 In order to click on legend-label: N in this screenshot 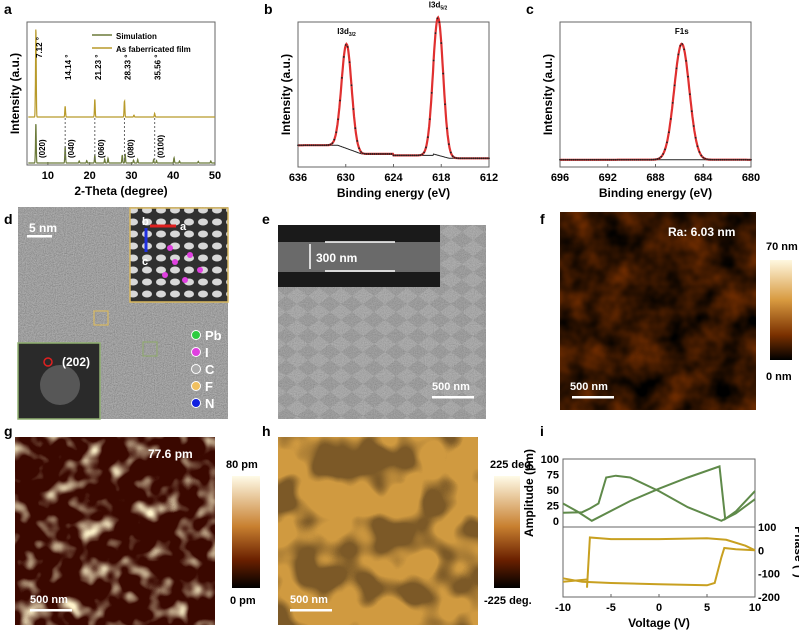, I will do `click(209, 403)`.